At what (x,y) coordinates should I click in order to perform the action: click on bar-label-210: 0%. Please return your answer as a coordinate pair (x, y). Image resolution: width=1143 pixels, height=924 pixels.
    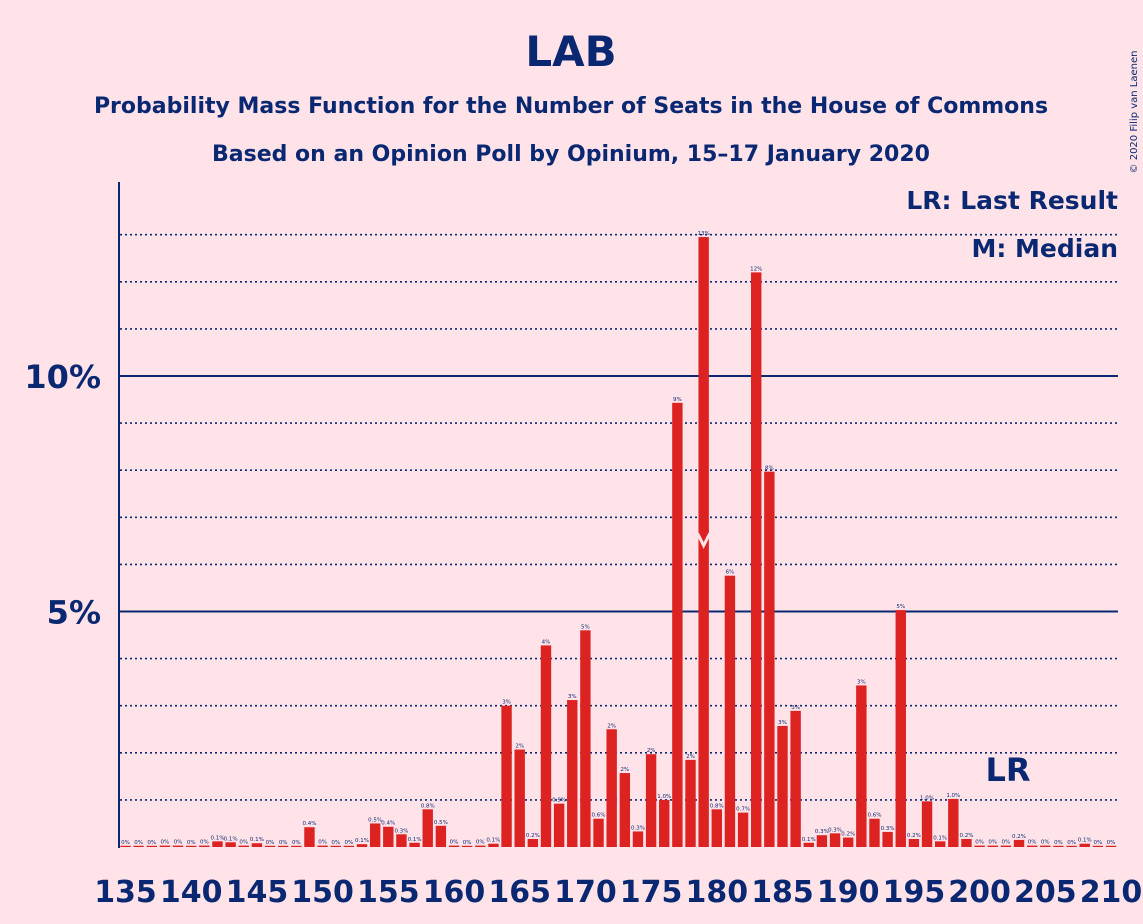
    Looking at the image, I should click on (1111, 843).